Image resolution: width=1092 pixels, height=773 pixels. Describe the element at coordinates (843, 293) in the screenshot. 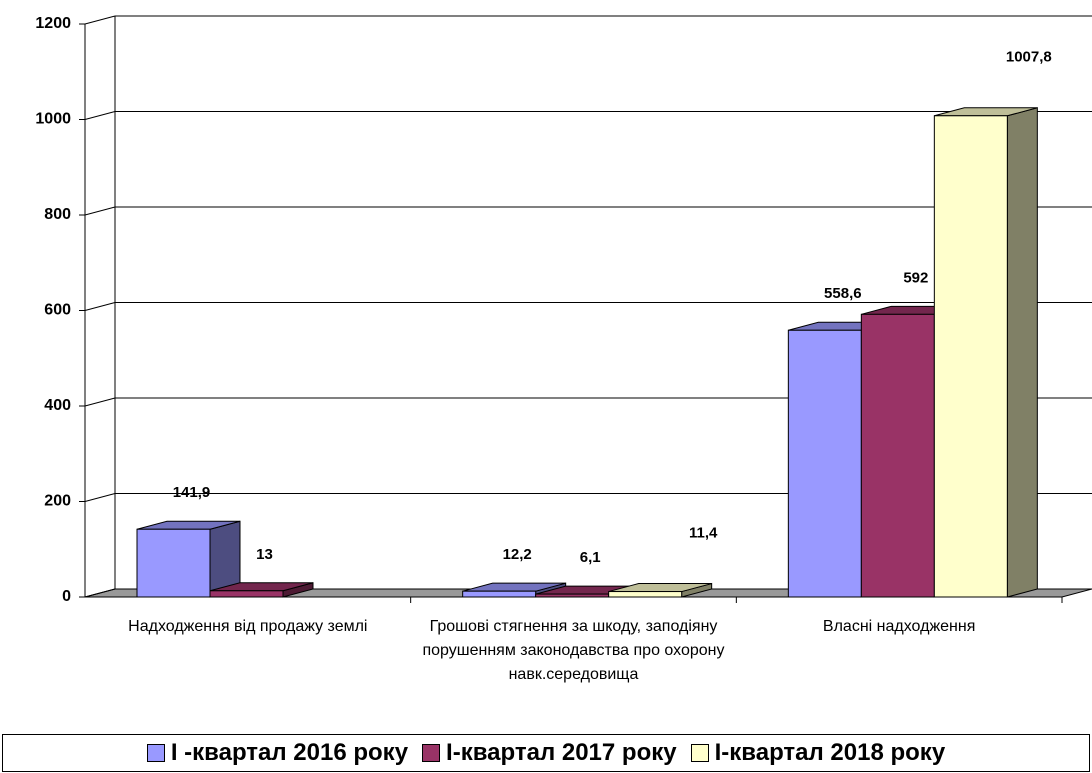

I see `data-label: 558,6` at that location.